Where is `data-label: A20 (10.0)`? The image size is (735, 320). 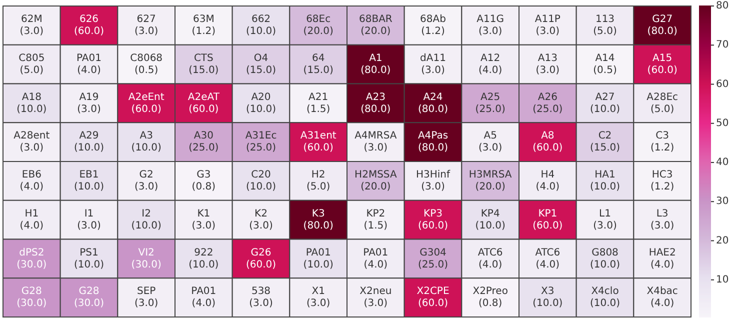 data-label: A20 (10.0) is located at coordinates (261, 103).